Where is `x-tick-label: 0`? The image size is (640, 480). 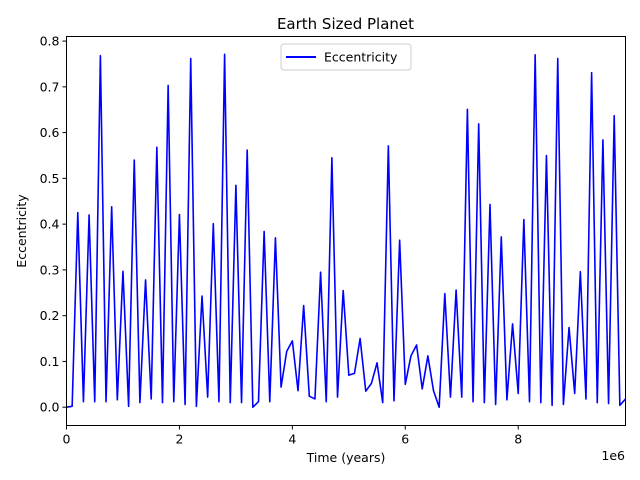
x-tick-label: 0 is located at coordinates (67, 439).